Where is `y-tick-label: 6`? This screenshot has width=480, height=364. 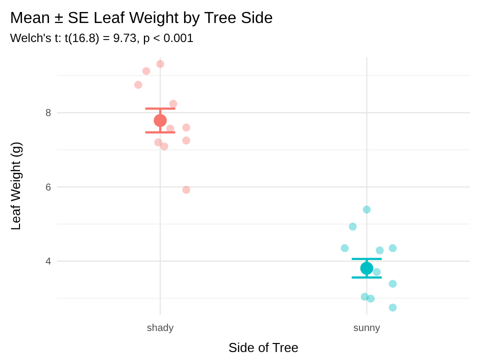 y-tick-label: 6 is located at coordinates (48, 188).